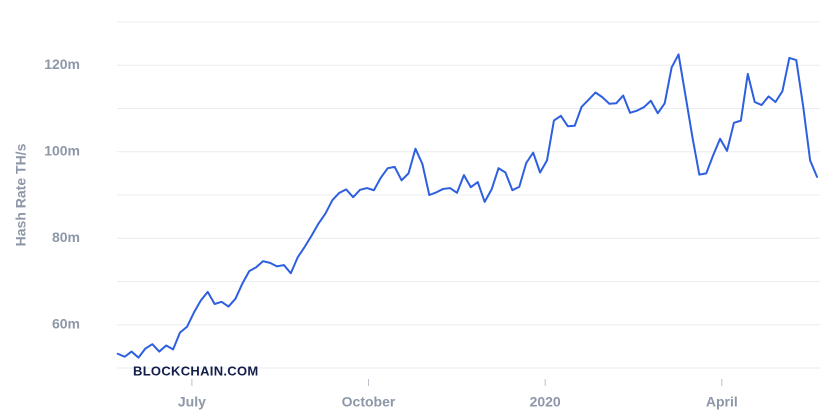 The image size is (837, 419). I want to click on y-tick-label: 80m, so click(66, 237).